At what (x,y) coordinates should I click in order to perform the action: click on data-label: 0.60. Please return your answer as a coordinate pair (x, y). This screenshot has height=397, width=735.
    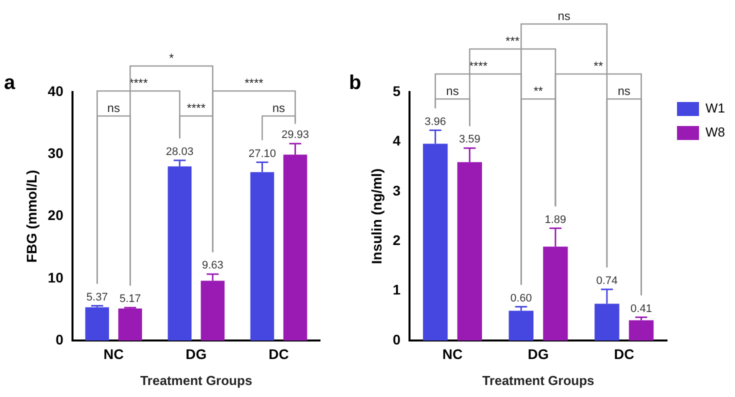
    Looking at the image, I should click on (521, 298).